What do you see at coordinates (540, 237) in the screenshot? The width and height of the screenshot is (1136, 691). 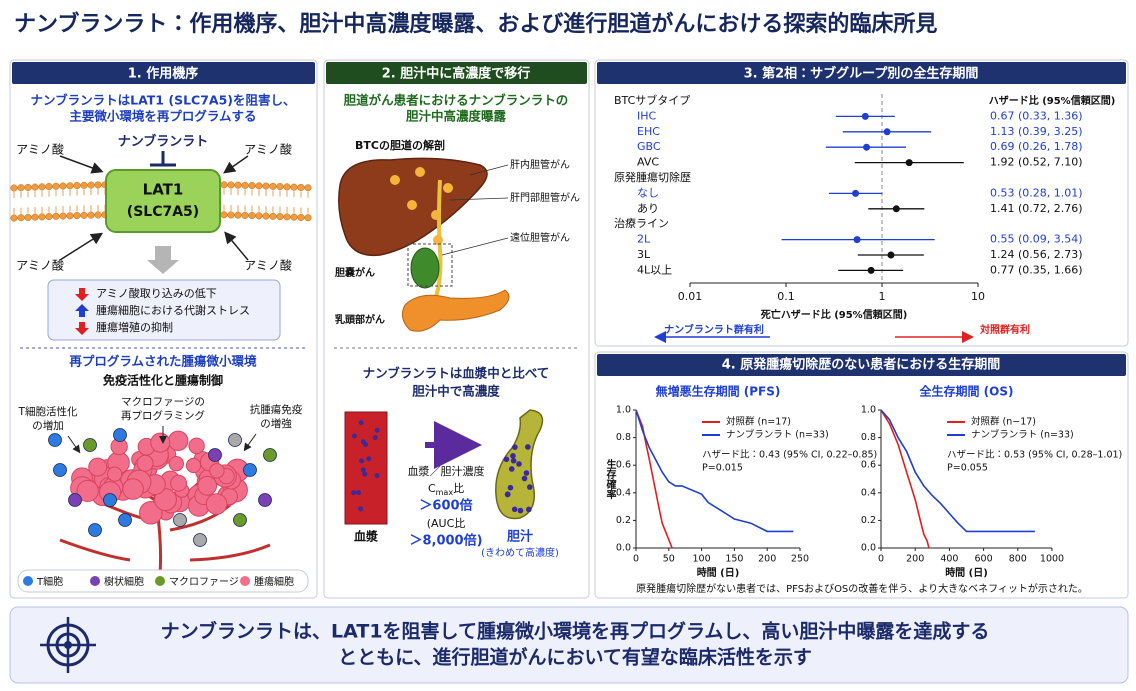 I see `site-label: 遠位胆管がん` at bounding box center [540, 237].